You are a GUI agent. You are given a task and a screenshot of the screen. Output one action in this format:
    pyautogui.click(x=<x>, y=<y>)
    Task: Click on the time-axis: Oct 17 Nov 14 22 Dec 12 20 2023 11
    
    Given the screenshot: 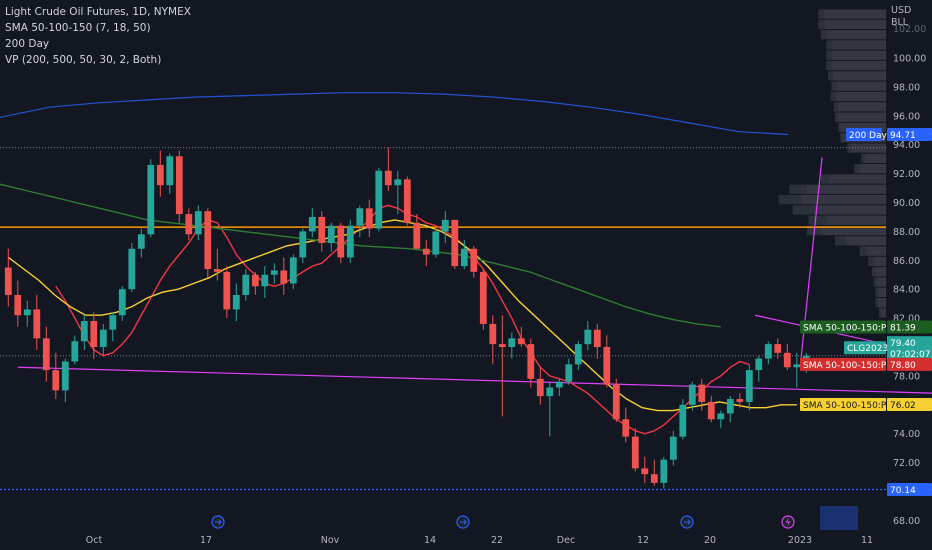 What is the action you would take?
    pyautogui.click(x=479, y=540)
    